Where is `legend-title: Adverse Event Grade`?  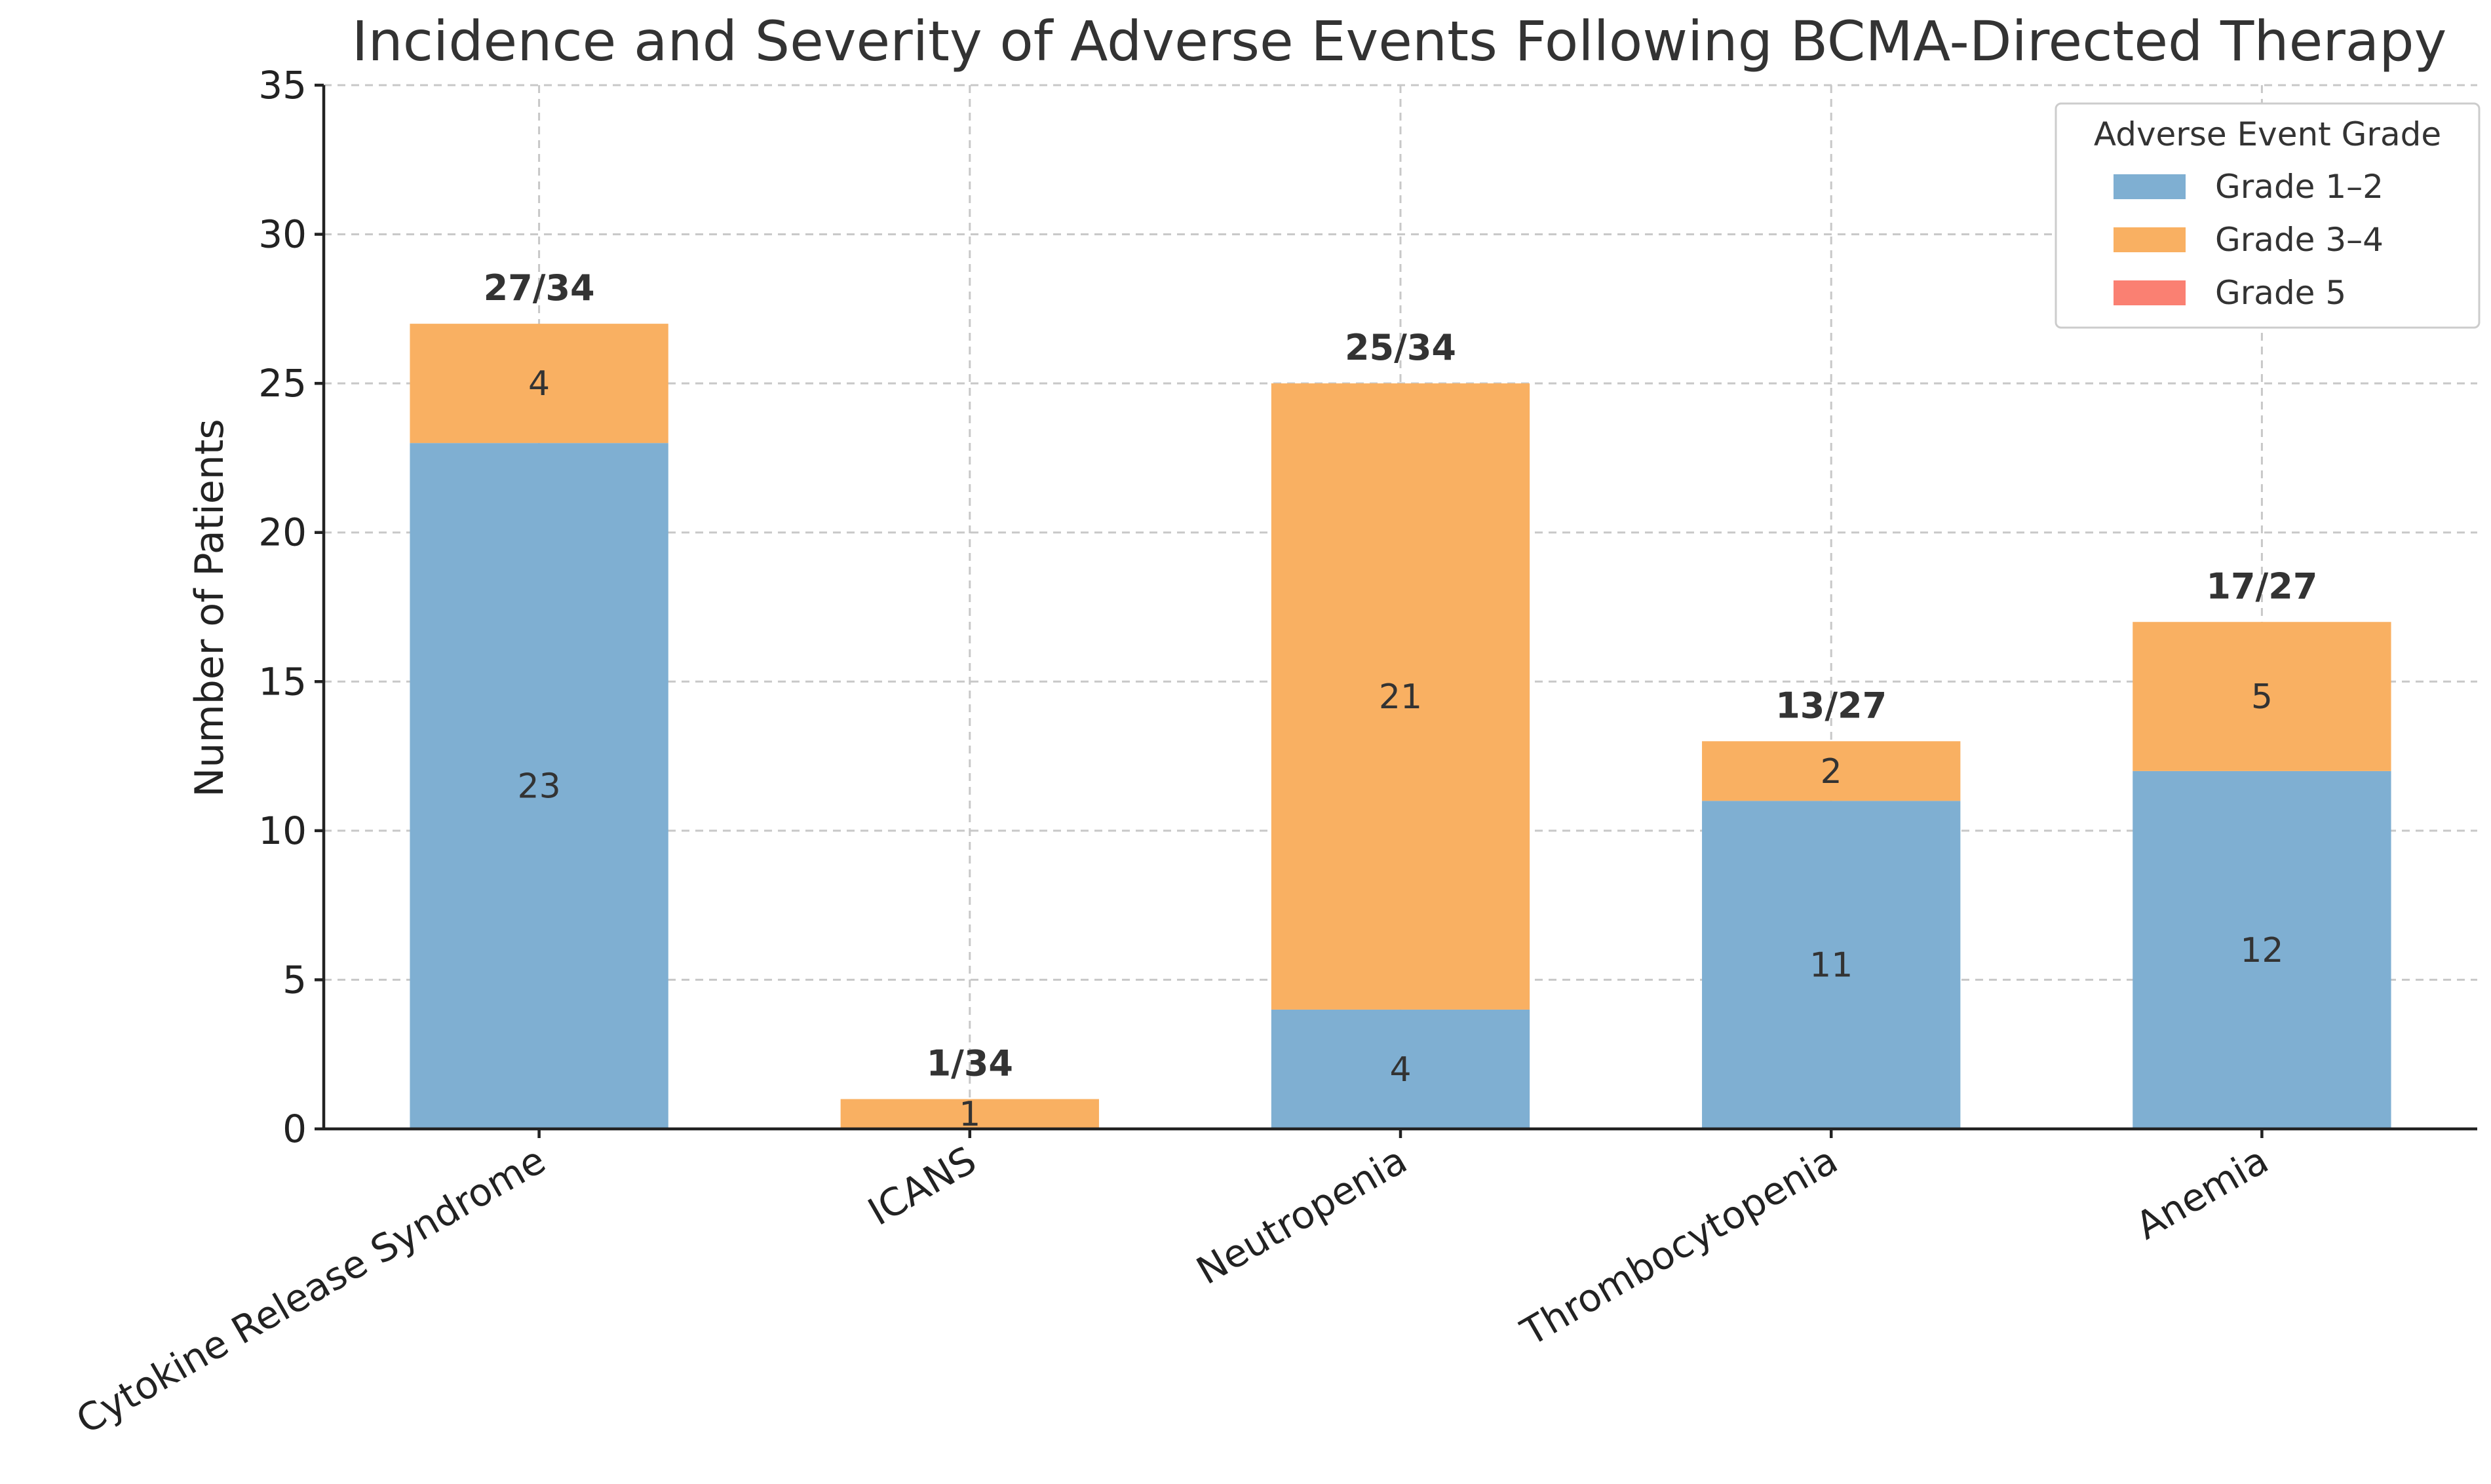
legend-title: Adverse Event Grade is located at coordinates (2267, 134).